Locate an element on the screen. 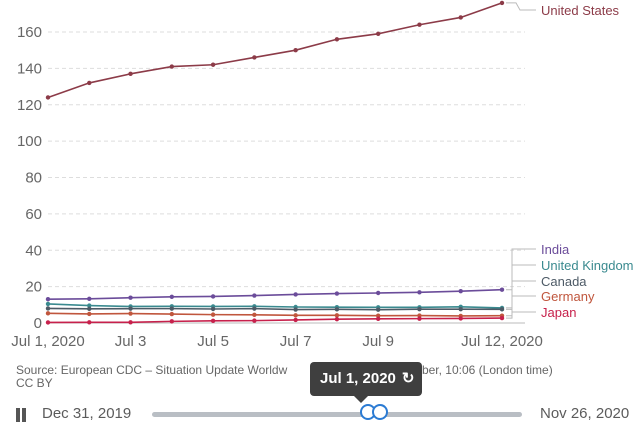 The image size is (639, 430). series-label: Canada is located at coordinates (564, 281).